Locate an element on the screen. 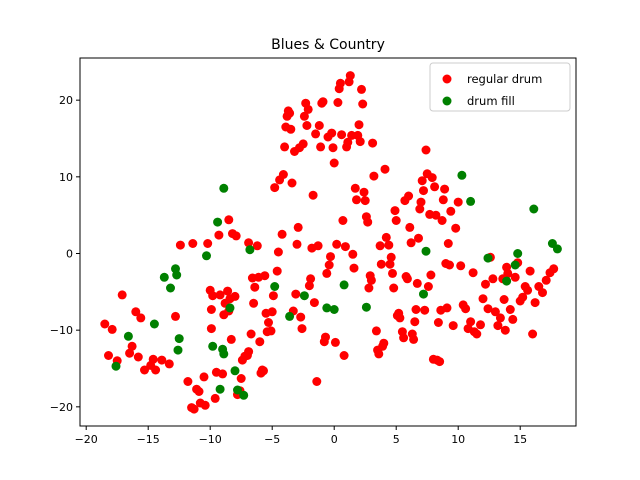 The height and width of the screenshot is (480, 640). x-tick-label: −5 is located at coordinates (272, 439).